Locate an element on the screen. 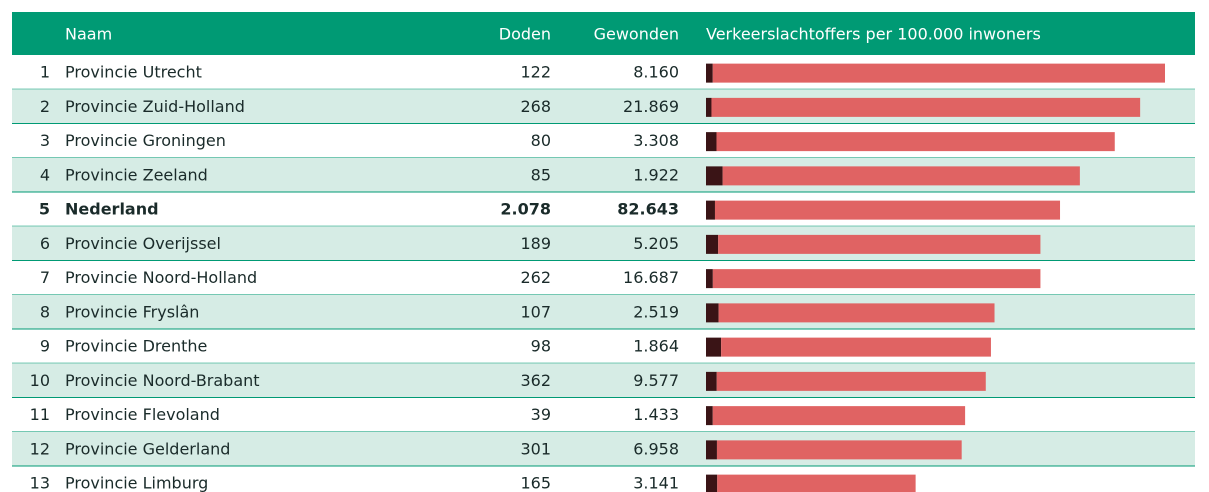  injured: 1.922 is located at coordinates (656, 174).